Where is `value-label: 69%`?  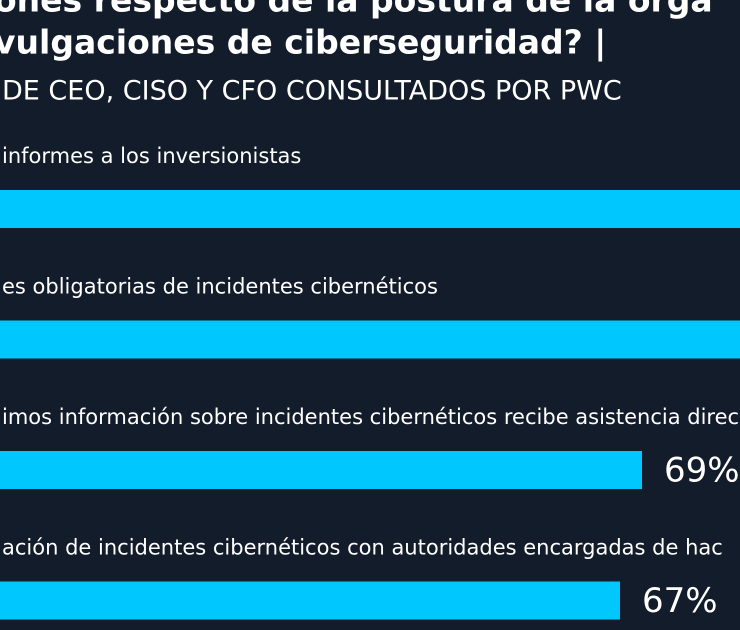
value-label: 69% is located at coordinates (702, 471).